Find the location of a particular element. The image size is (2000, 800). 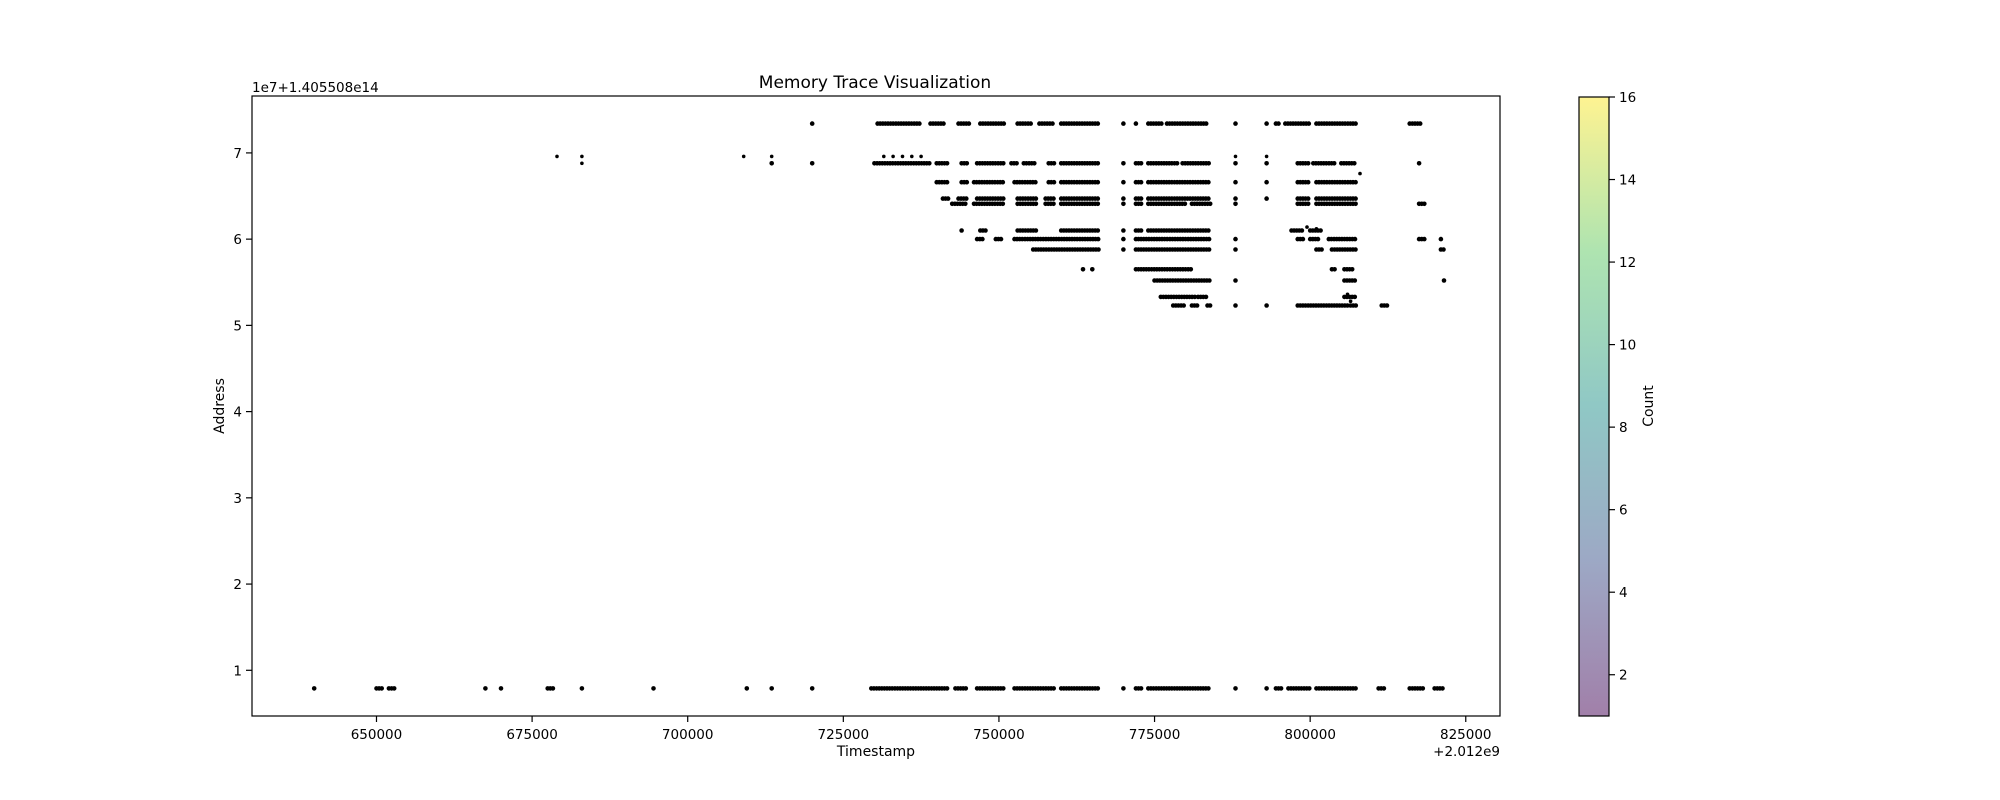

x-tick-label: 775000 is located at coordinates (1155, 735).